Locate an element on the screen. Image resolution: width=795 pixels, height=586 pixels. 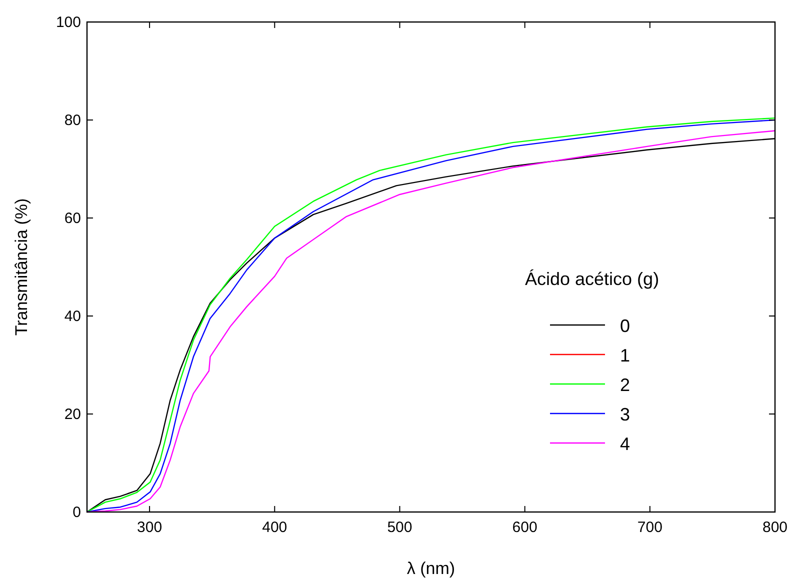
y-tick-label: 20 is located at coordinates (72, 414).